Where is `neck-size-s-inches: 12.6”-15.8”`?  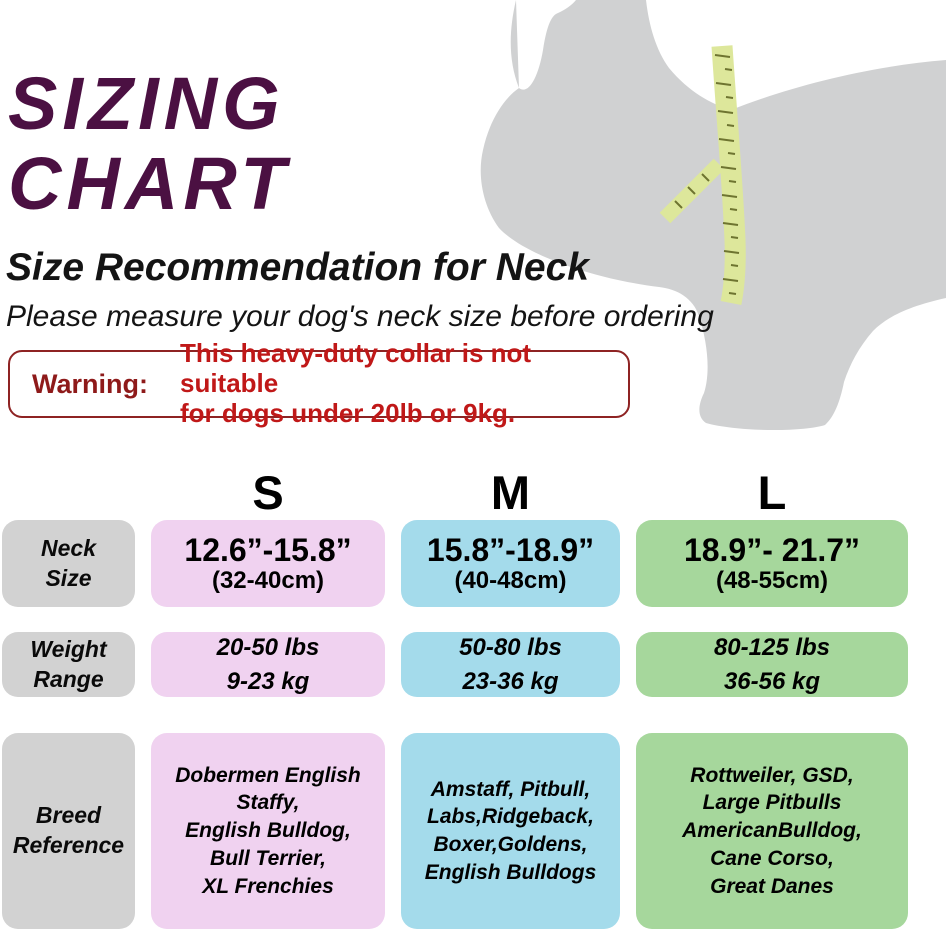 neck-size-s-inches: 12.6”-15.8” is located at coordinates (268, 550).